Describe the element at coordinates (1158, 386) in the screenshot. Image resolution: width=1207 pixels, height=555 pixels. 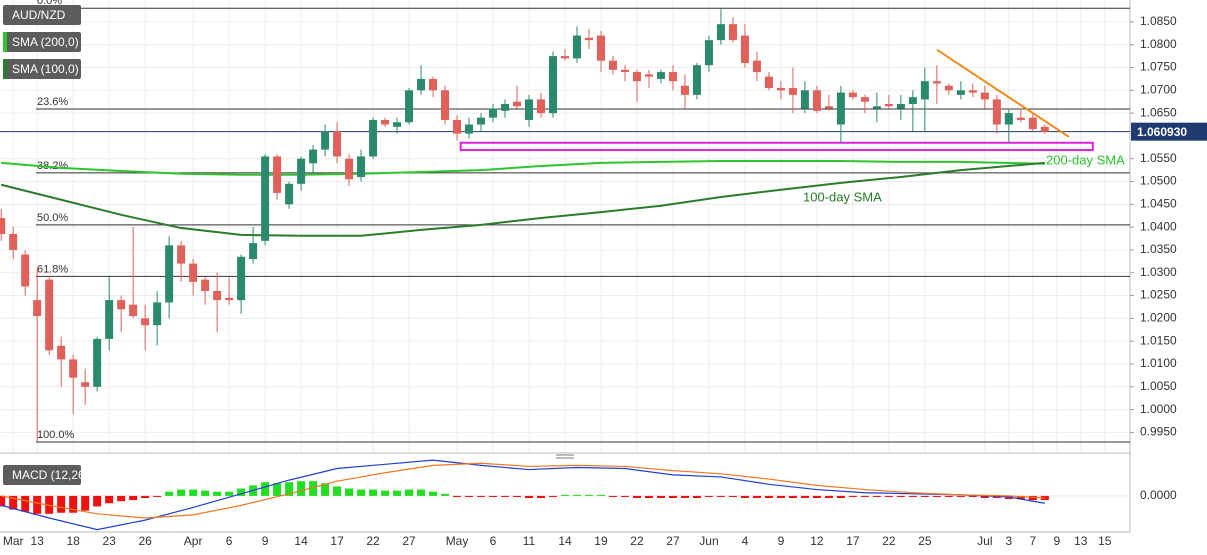
I see `y-tick-label: 1.0050` at that location.